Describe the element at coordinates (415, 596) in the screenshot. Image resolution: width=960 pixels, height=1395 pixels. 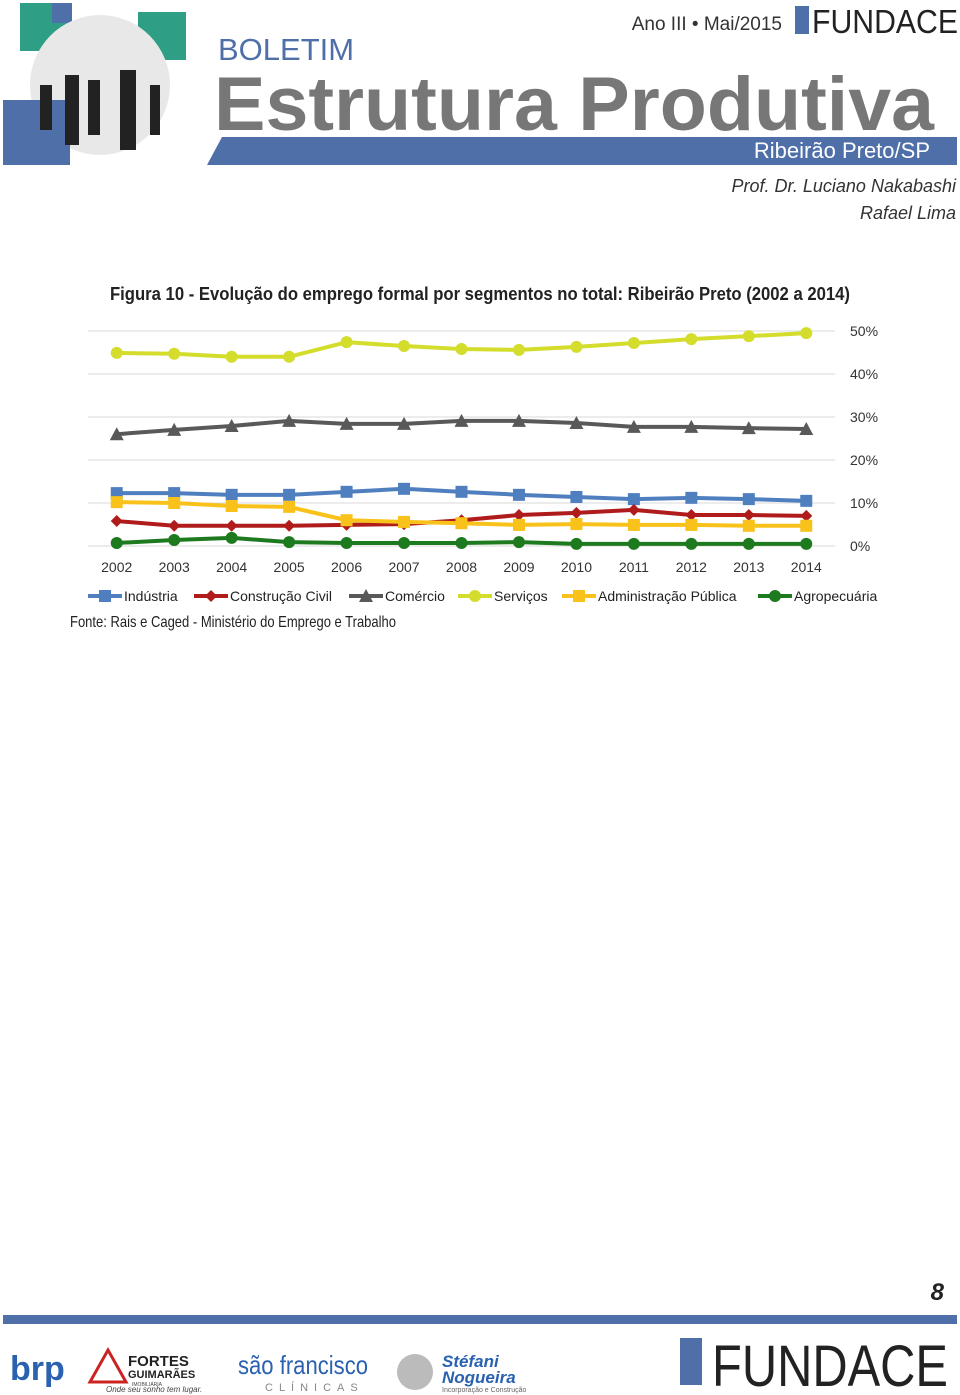
I see `legend-label: Comércio` at that location.